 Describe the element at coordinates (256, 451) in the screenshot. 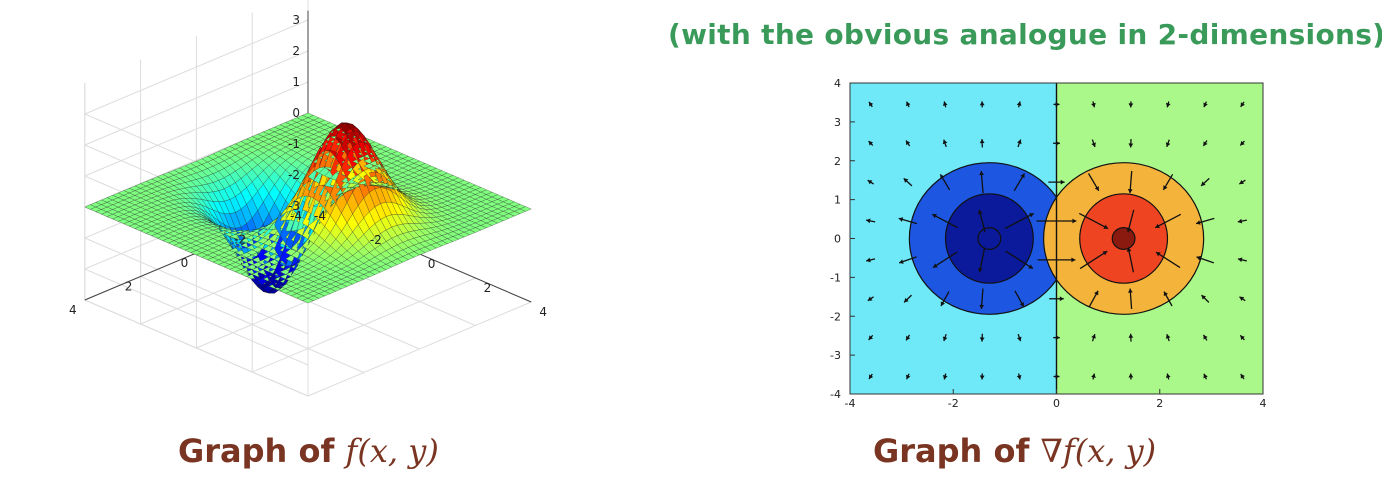

I see `caption-f-prefix: Graph of` at that location.